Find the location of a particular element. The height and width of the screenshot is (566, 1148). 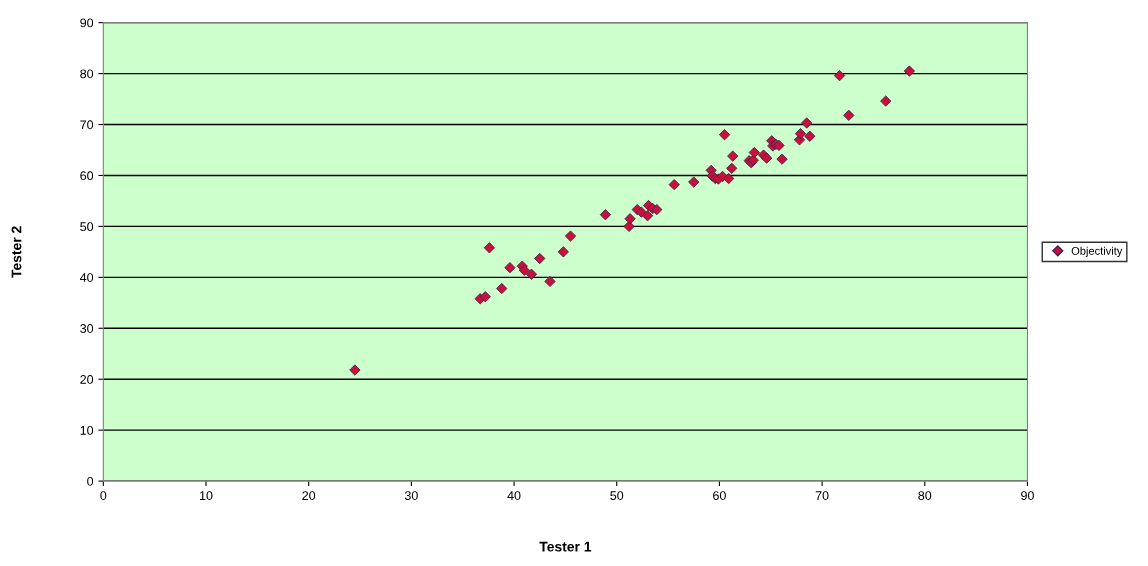

x-tick-label: 50 is located at coordinates (617, 495).